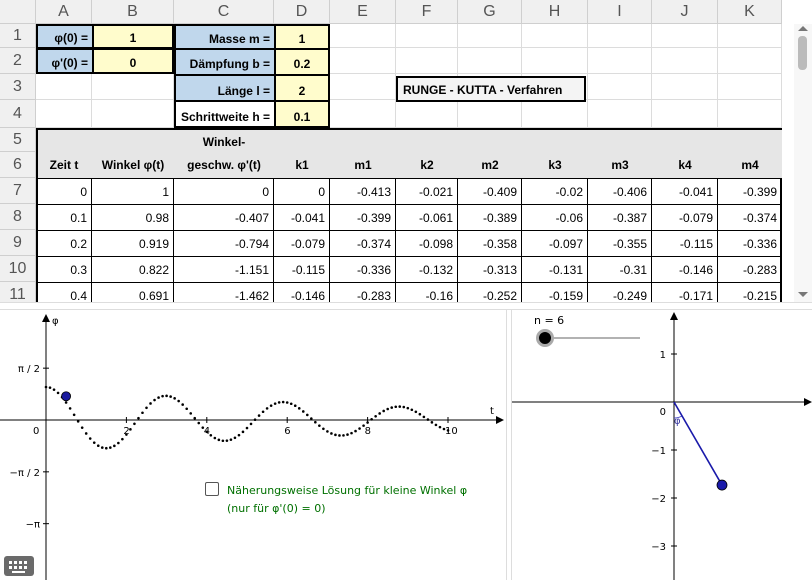  Describe the element at coordinates (555, 269) in the screenshot. I see `table-cell: -0.131` at that location.